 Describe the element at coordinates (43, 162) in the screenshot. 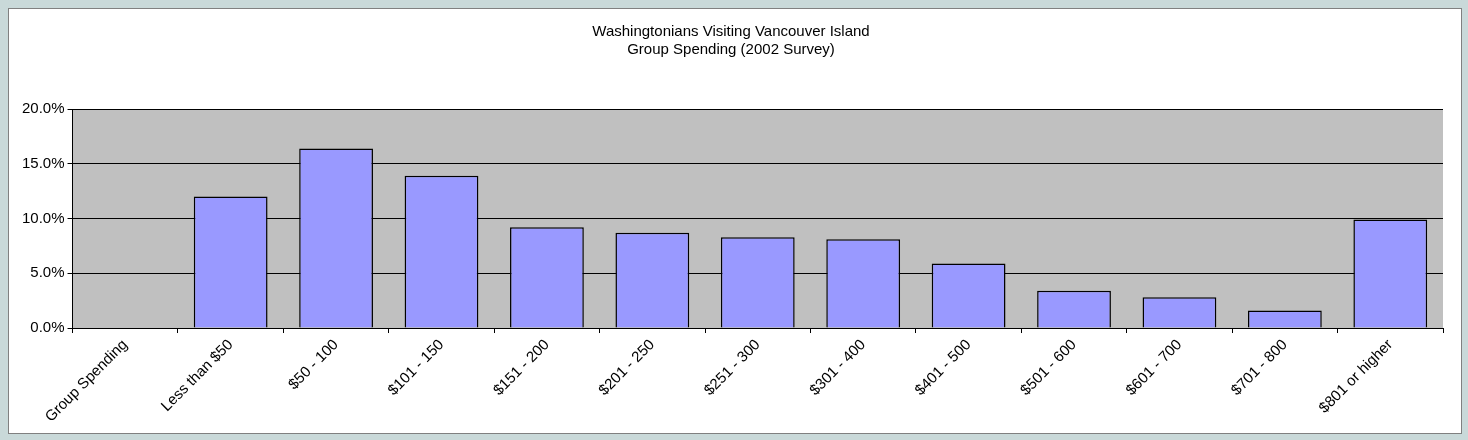

I see `y-tick-label: 15.0%` at that location.